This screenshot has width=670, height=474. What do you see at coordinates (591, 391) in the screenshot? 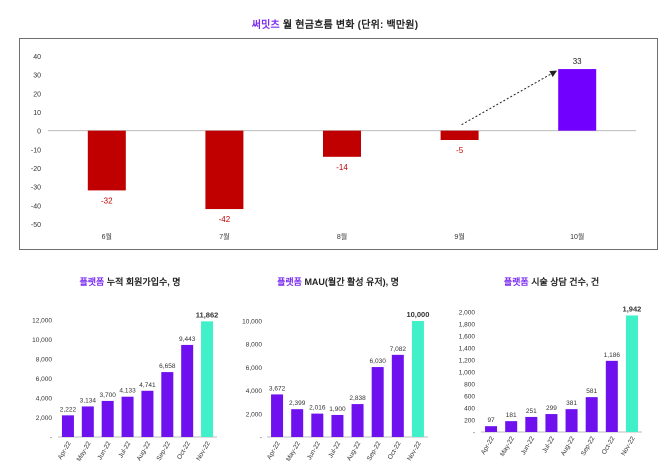
I see `consult-value-label: 581` at bounding box center [591, 391].